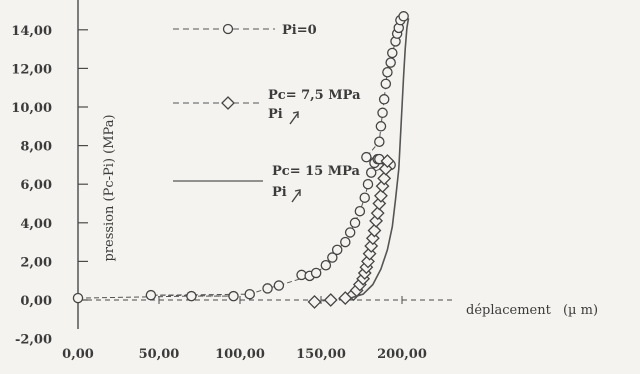  What do you see at coordinates (580, 310) in the screenshot?
I see `x-axis-unit: (µ m)` at bounding box center [580, 310].